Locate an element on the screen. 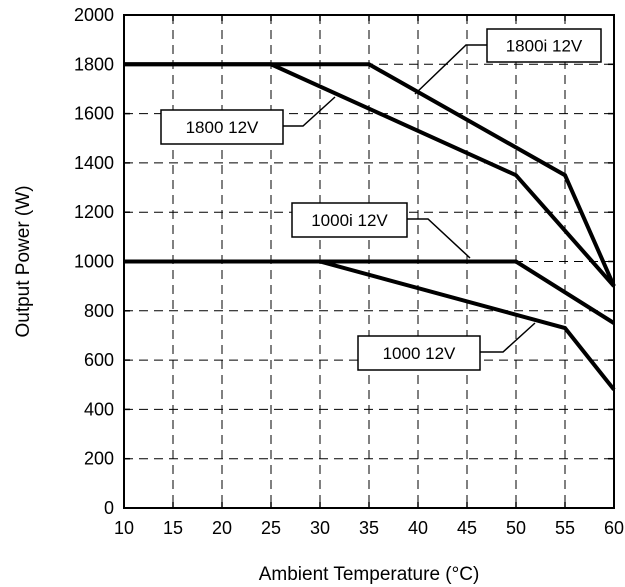 This screenshot has height=587, width=625. x-tick-label: 40 is located at coordinates (418, 528).